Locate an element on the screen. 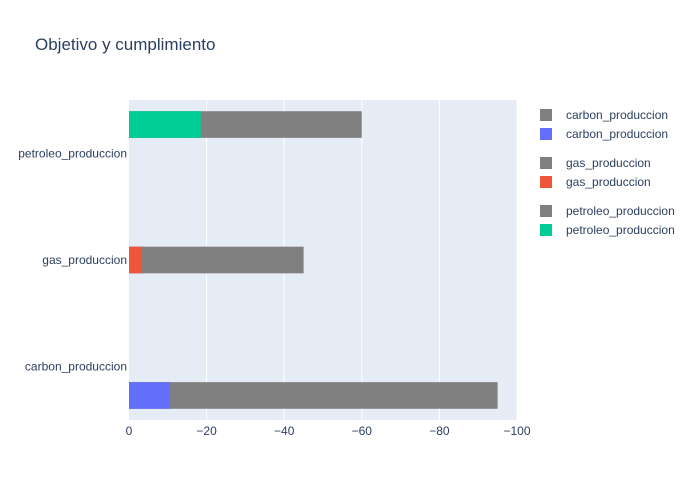 Image resolution: width=700 pixels, height=500 pixels. x-tick-label: −20 is located at coordinates (206, 431).